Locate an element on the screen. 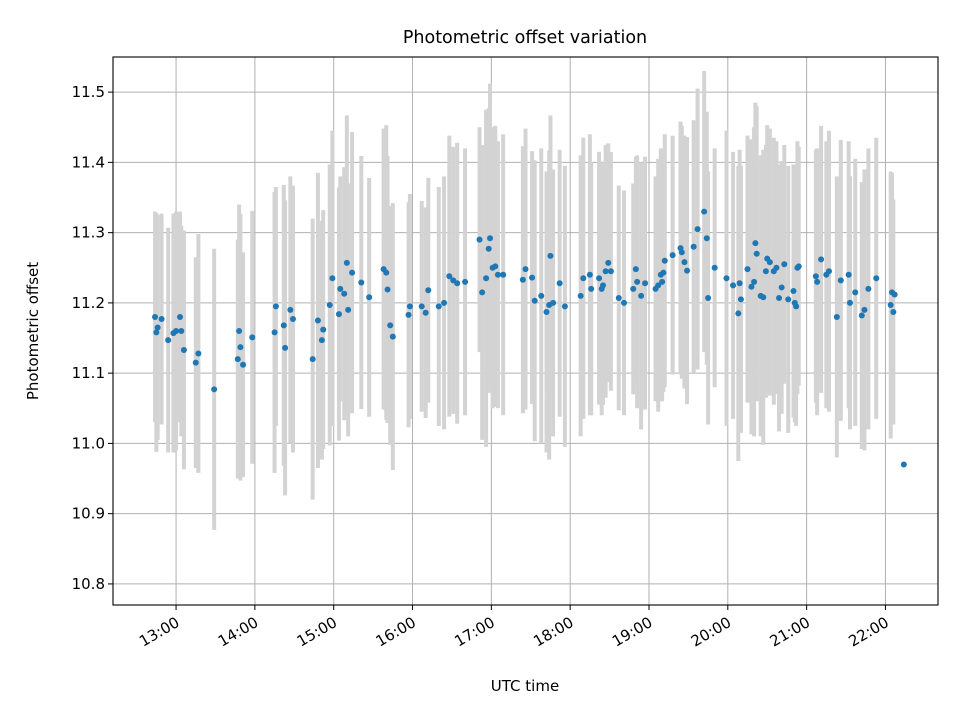 This screenshot has width=960, height=720. y-tick-label: 11.5 is located at coordinates (88, 92).